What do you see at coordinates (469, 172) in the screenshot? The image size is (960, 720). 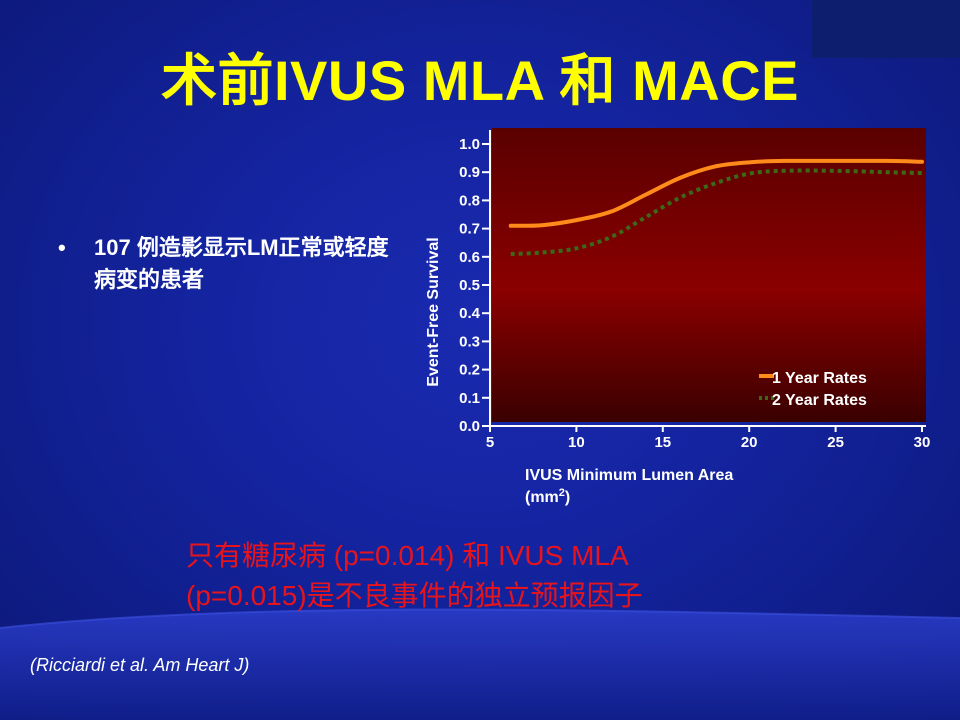 I see `y-tick-label: 0.9` at bounding box center [469, 172].